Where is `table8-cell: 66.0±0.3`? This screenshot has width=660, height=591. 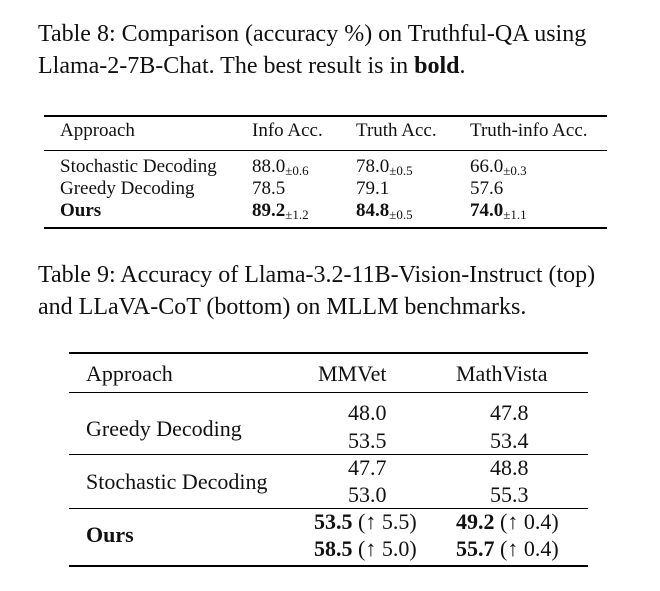 table8-cell: 66.0±0.3 is located at coordinates (498, 167).